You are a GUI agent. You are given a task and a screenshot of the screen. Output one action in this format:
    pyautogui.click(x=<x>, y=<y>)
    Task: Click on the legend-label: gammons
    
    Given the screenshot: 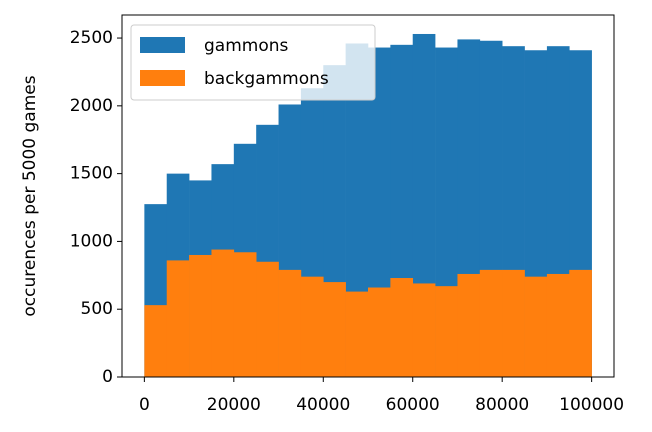 What is the action you would take?
    pyautogui.click(x=246, y=46)
    